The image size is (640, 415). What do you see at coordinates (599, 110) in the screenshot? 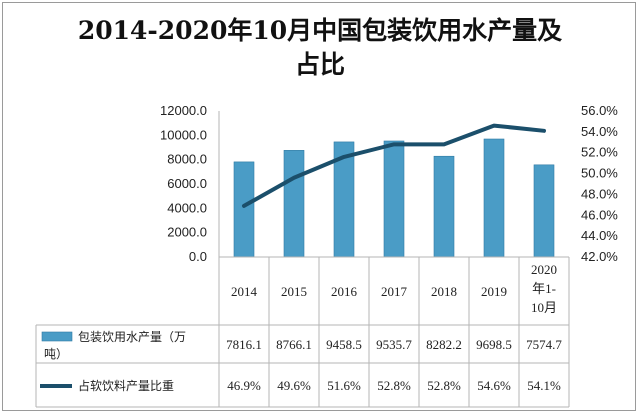
I see `y-right-tick-label: 56.0%` at bounding box center [599, 110].